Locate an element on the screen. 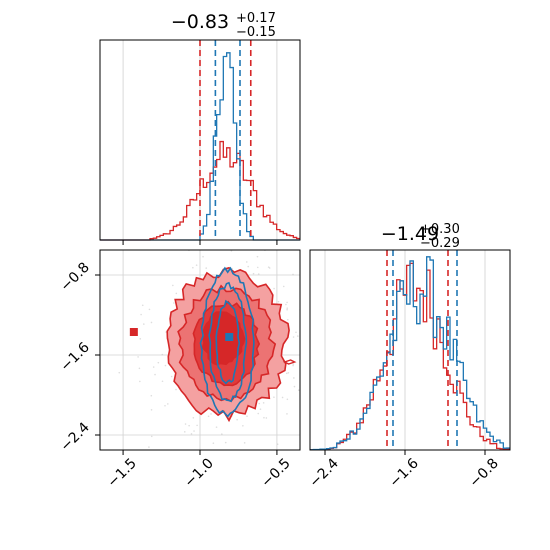 The height and width of the screenshot is (550, 550). contour-y-tick-label: −0.8 is located at coordinates (74, 276).